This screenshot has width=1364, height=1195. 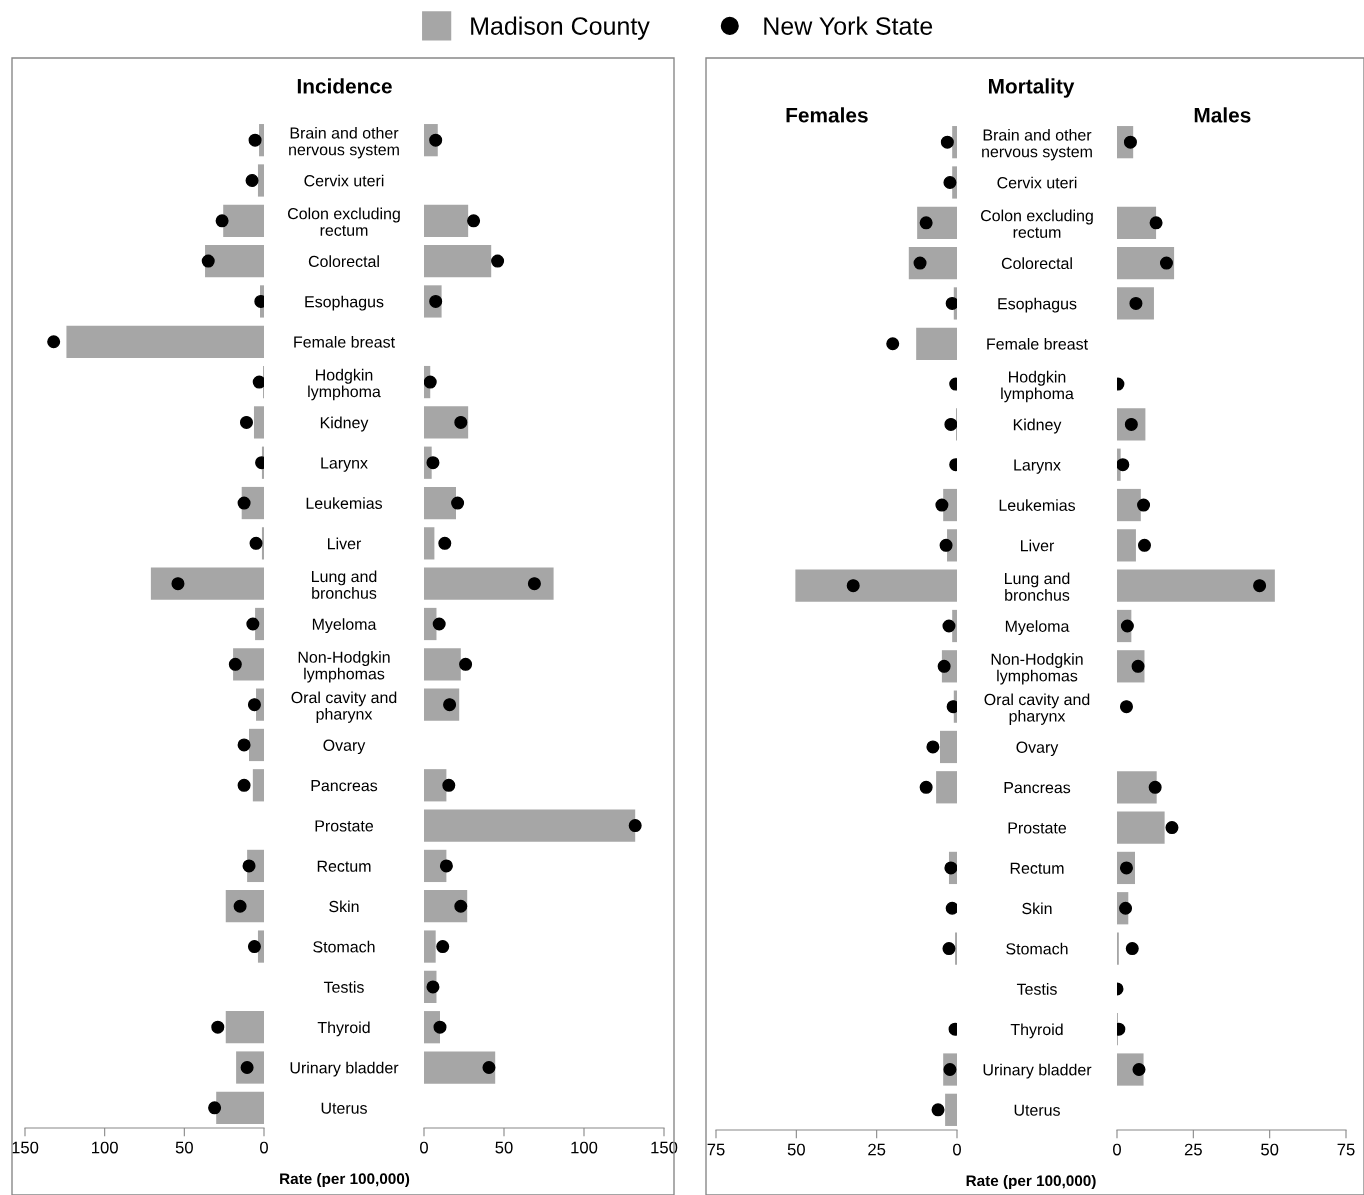 I want to click on x-tick-label: 50, so click(x=504, y=1147).